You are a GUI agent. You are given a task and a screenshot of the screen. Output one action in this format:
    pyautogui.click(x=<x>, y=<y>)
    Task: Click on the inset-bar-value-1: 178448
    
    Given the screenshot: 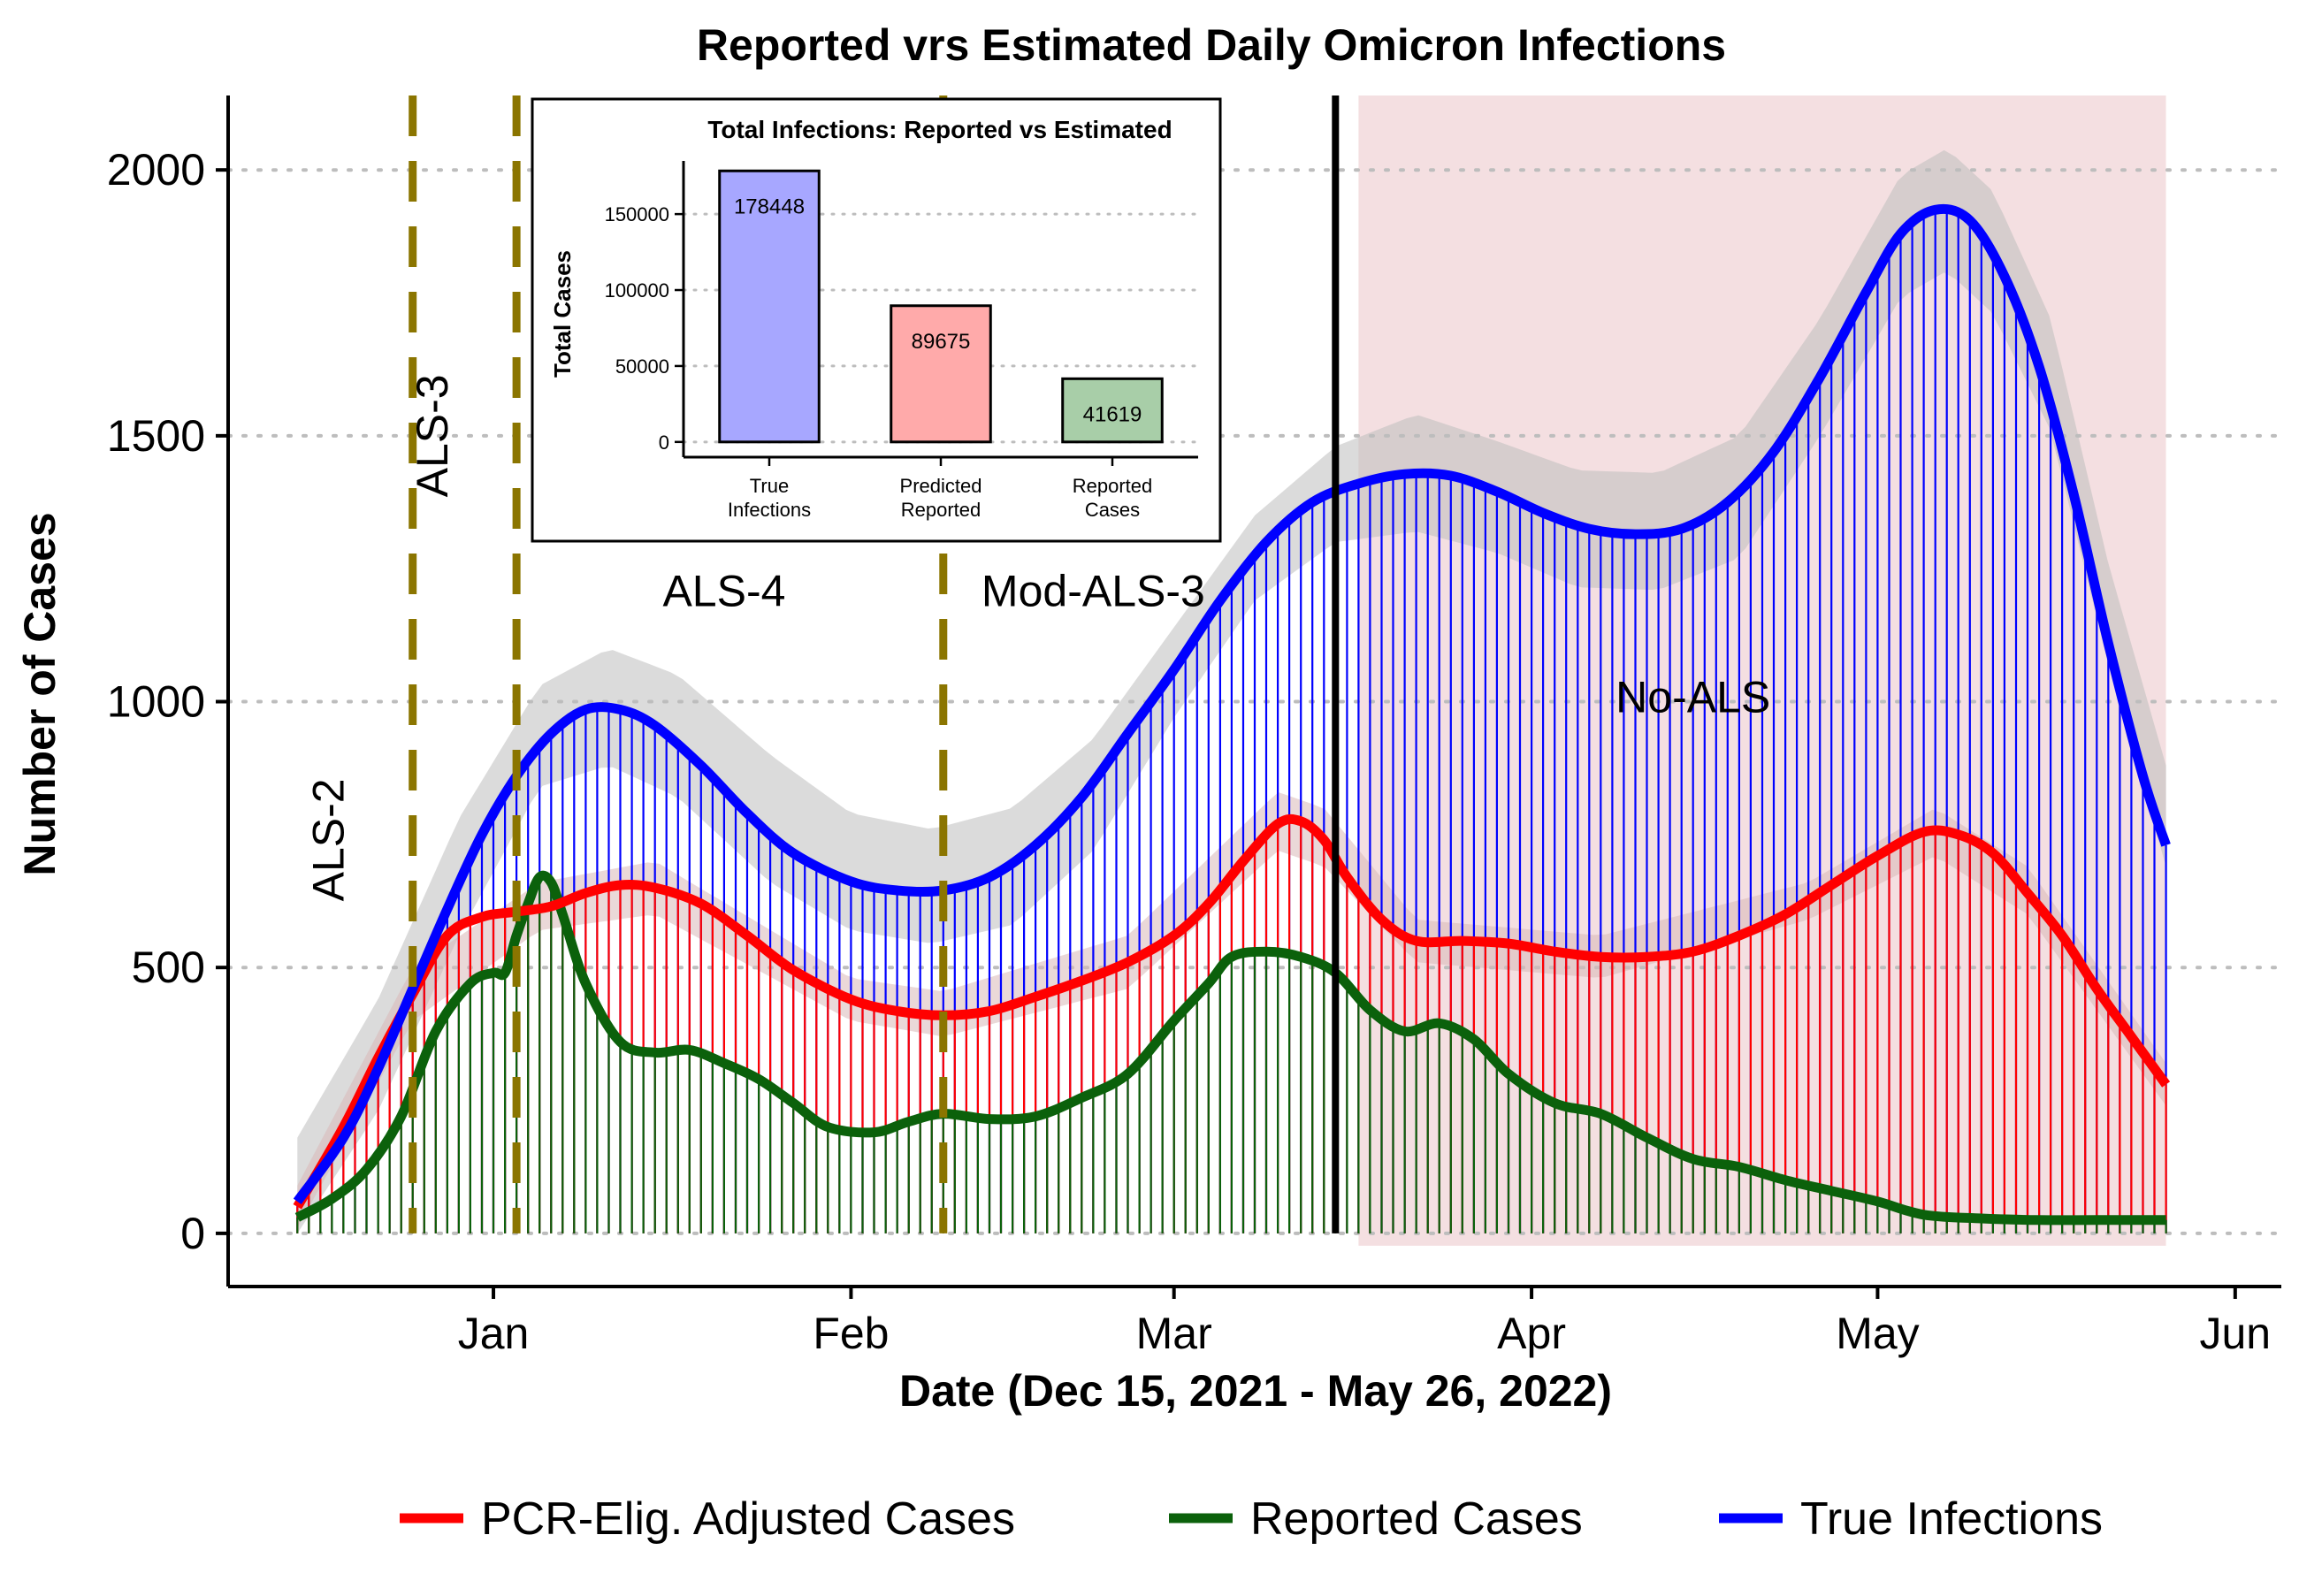 What is the action you would take?
    pyautogui.click(x=769, y=206)
    